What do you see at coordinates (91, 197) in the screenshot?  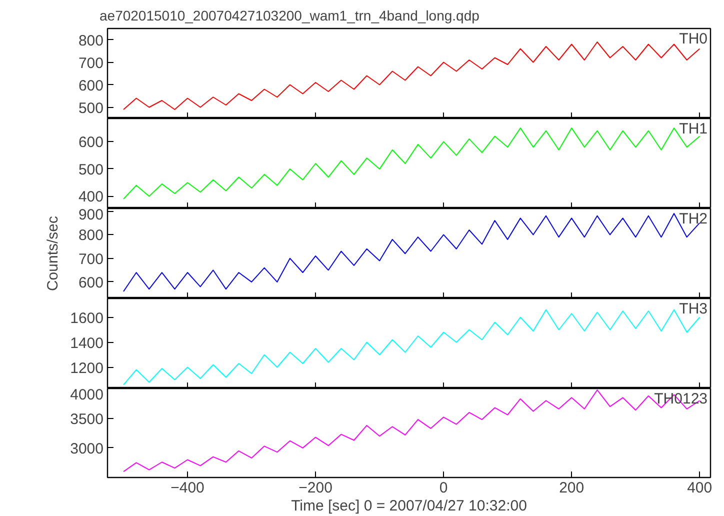 I see `y-tick-label: 400` at bounding box center [91, 197].